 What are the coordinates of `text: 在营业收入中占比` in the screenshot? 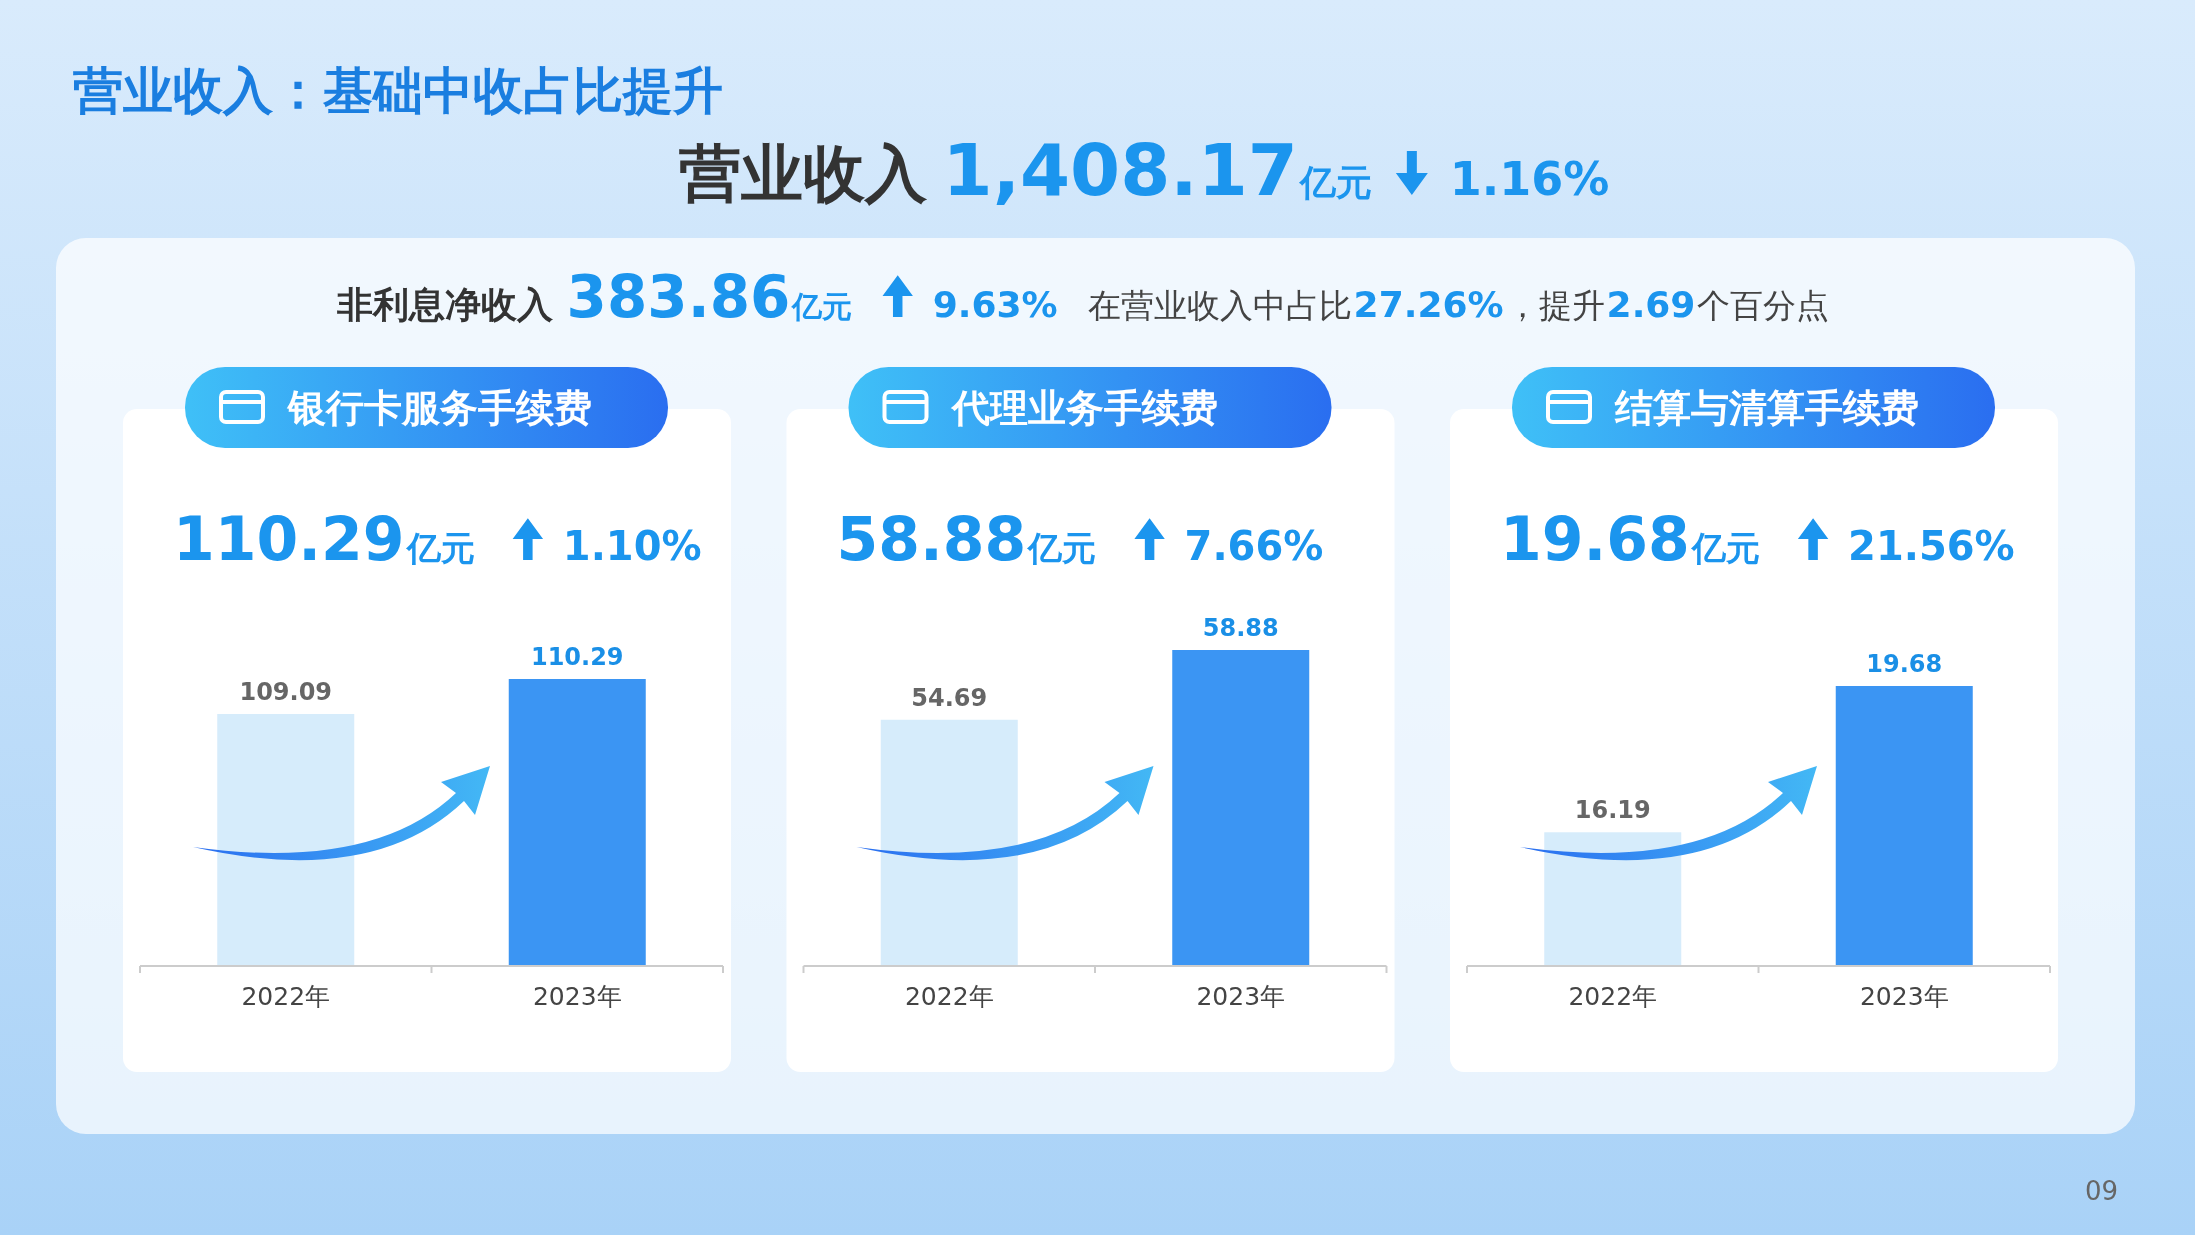 It's located at (1219, 305).